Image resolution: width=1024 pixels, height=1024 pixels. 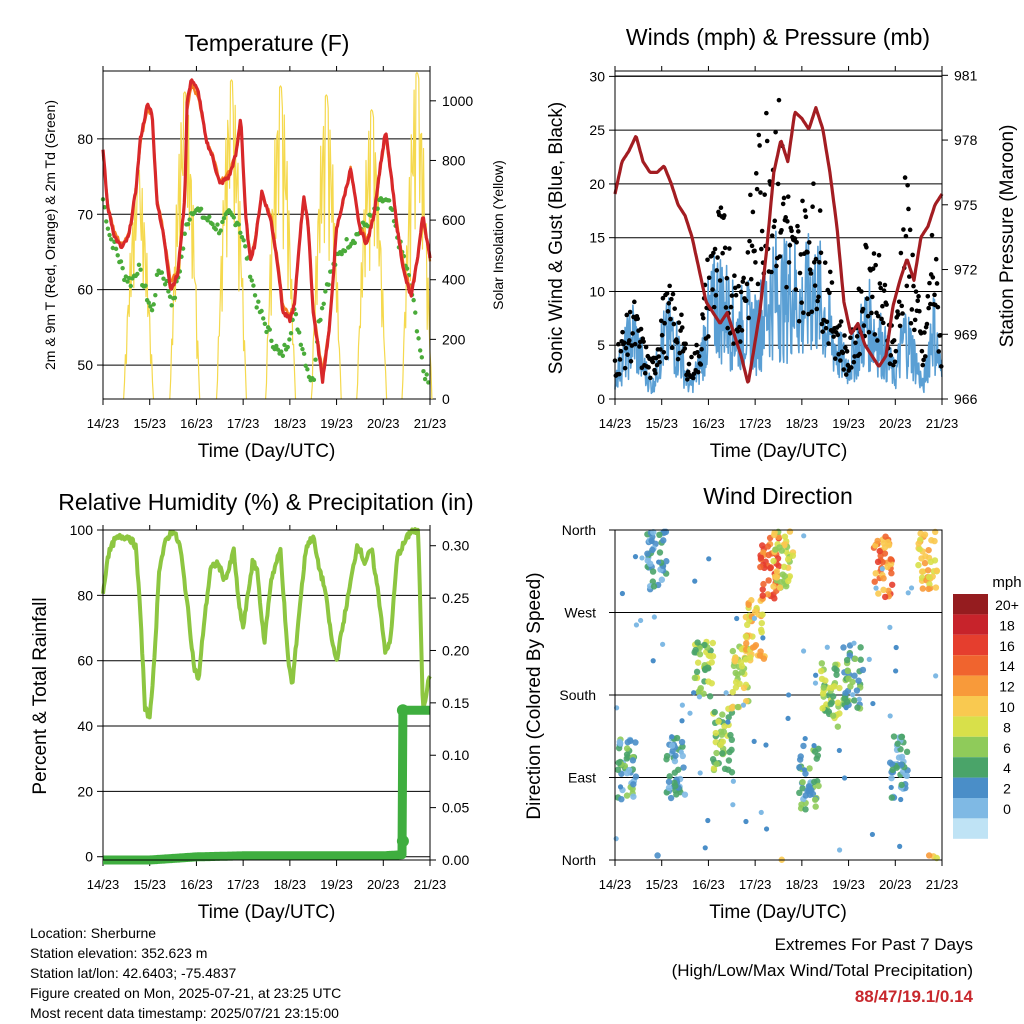 I want to click on legend-label: 6, so click(x=1007, y=748).